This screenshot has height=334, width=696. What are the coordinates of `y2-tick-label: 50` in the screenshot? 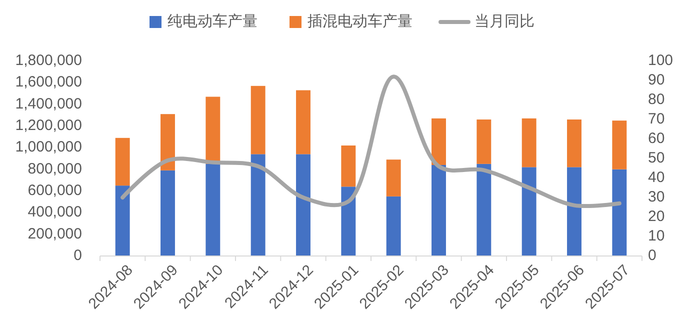 It's located at (656, 157).